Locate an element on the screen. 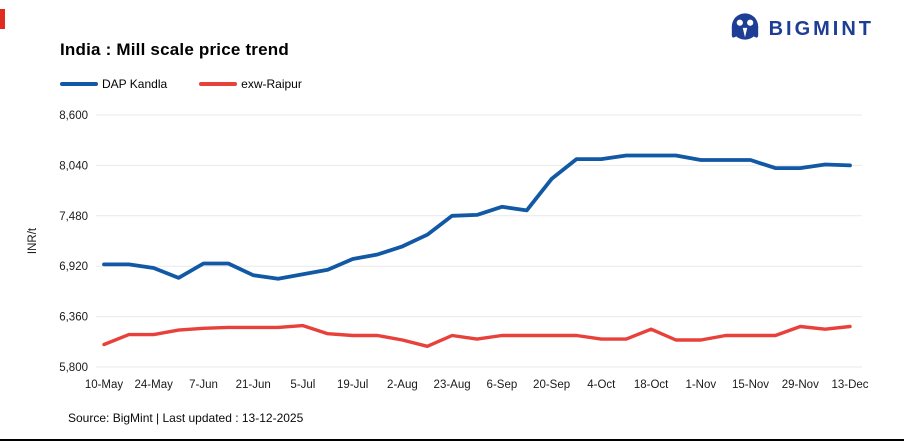 The width and height of the screenshot is (904, 441). svg-text: 5,800 is located at coordinates (73, 368).